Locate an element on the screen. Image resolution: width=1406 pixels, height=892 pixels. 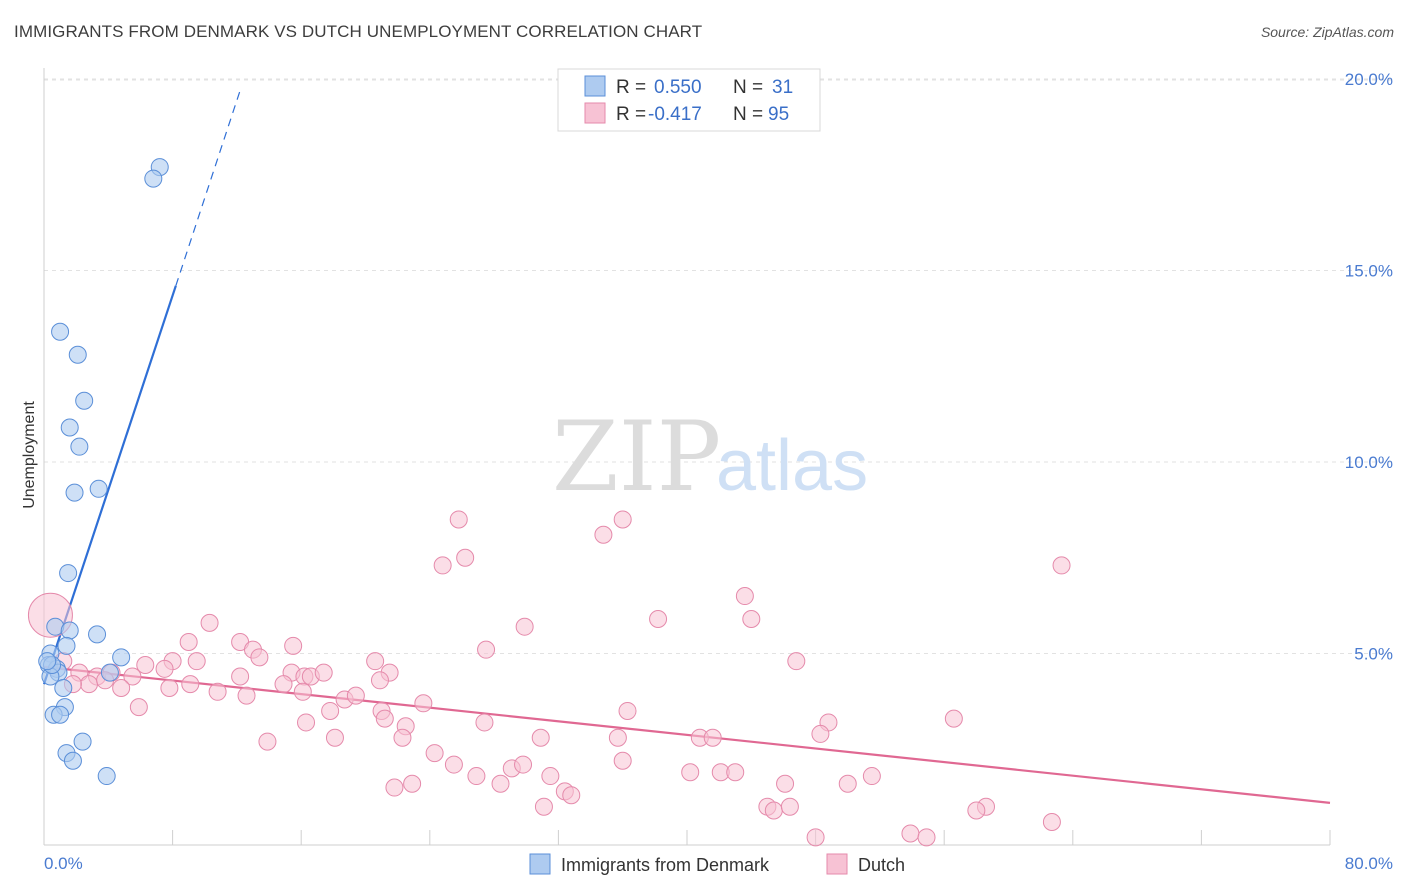
bottom-legend-swatch-denmark is located at coordinates (540, 864).